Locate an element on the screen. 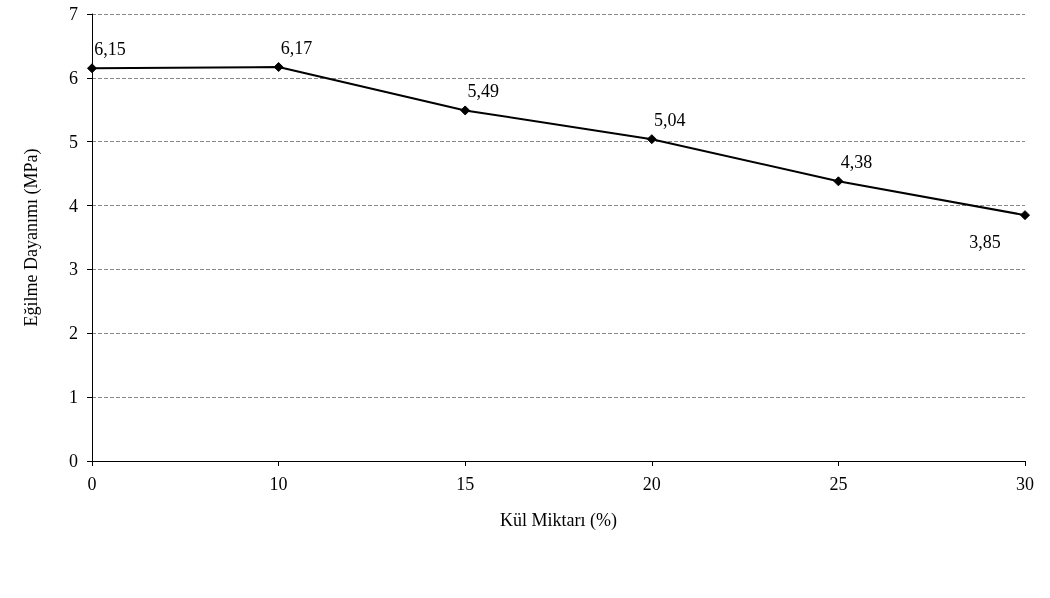 The width and height of the screenshot is (1050, 598). x-tick-label: 20 is located at coordinates (651, 484).